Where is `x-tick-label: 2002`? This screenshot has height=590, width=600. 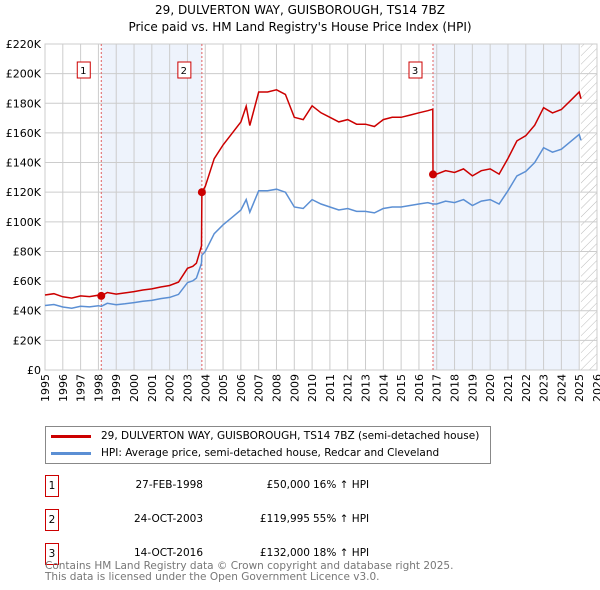
x-tick-label: 2002 is located at coordinates (170, 388).